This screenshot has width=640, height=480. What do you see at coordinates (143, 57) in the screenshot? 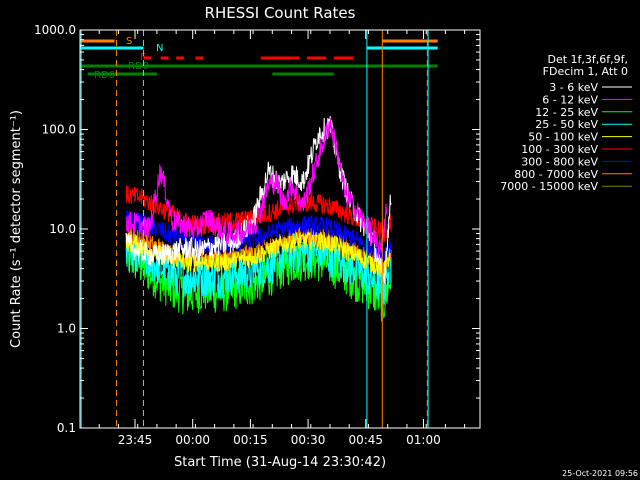
I see `flag-label-f: F` at bounding box center [143, 57].